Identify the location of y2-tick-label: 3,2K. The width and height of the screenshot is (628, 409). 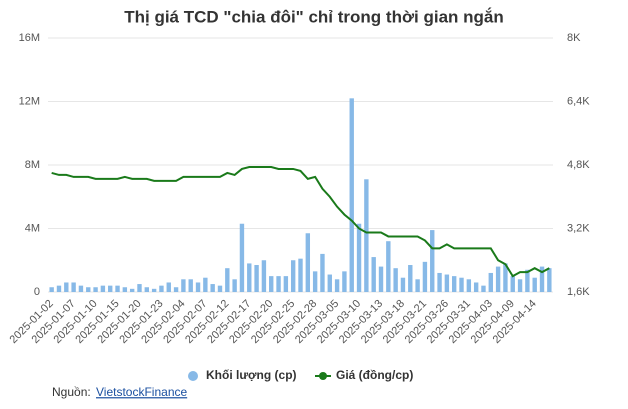
(578, 228).